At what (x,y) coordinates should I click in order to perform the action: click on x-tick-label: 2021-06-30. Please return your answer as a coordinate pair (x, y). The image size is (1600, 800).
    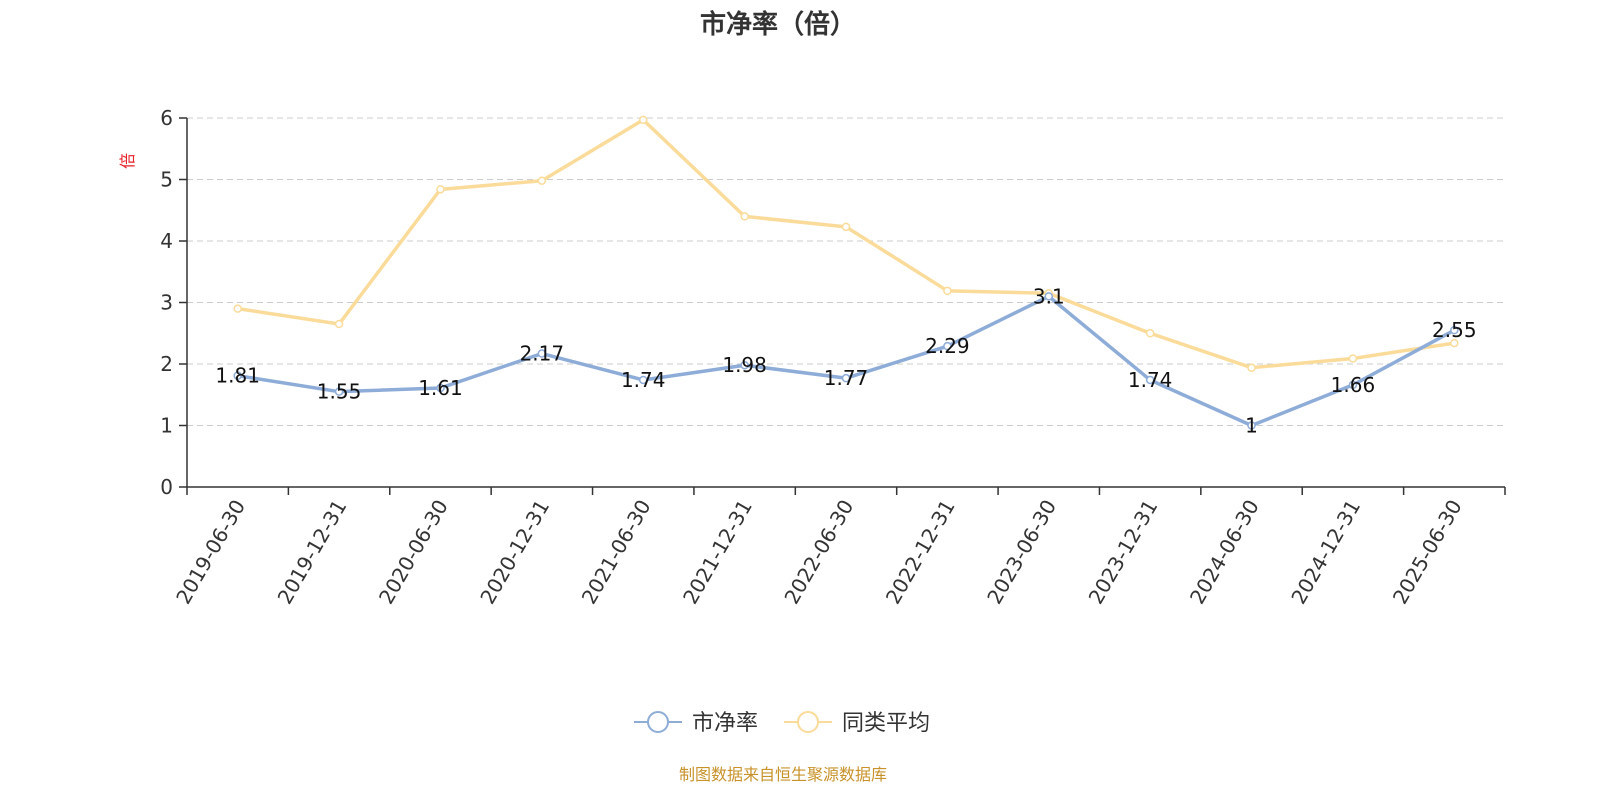
    Looking at the image, I should click on (616, 552).